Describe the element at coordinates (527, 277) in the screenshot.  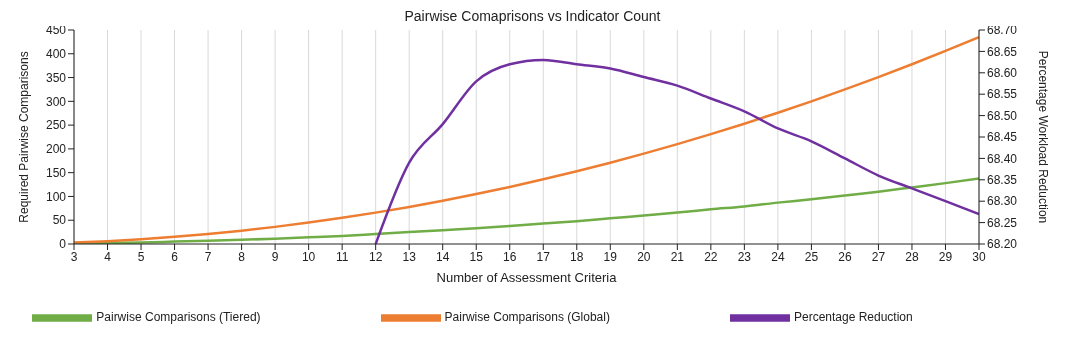
I see `x-axis-title: Number of Assessment Criteria` at that location.